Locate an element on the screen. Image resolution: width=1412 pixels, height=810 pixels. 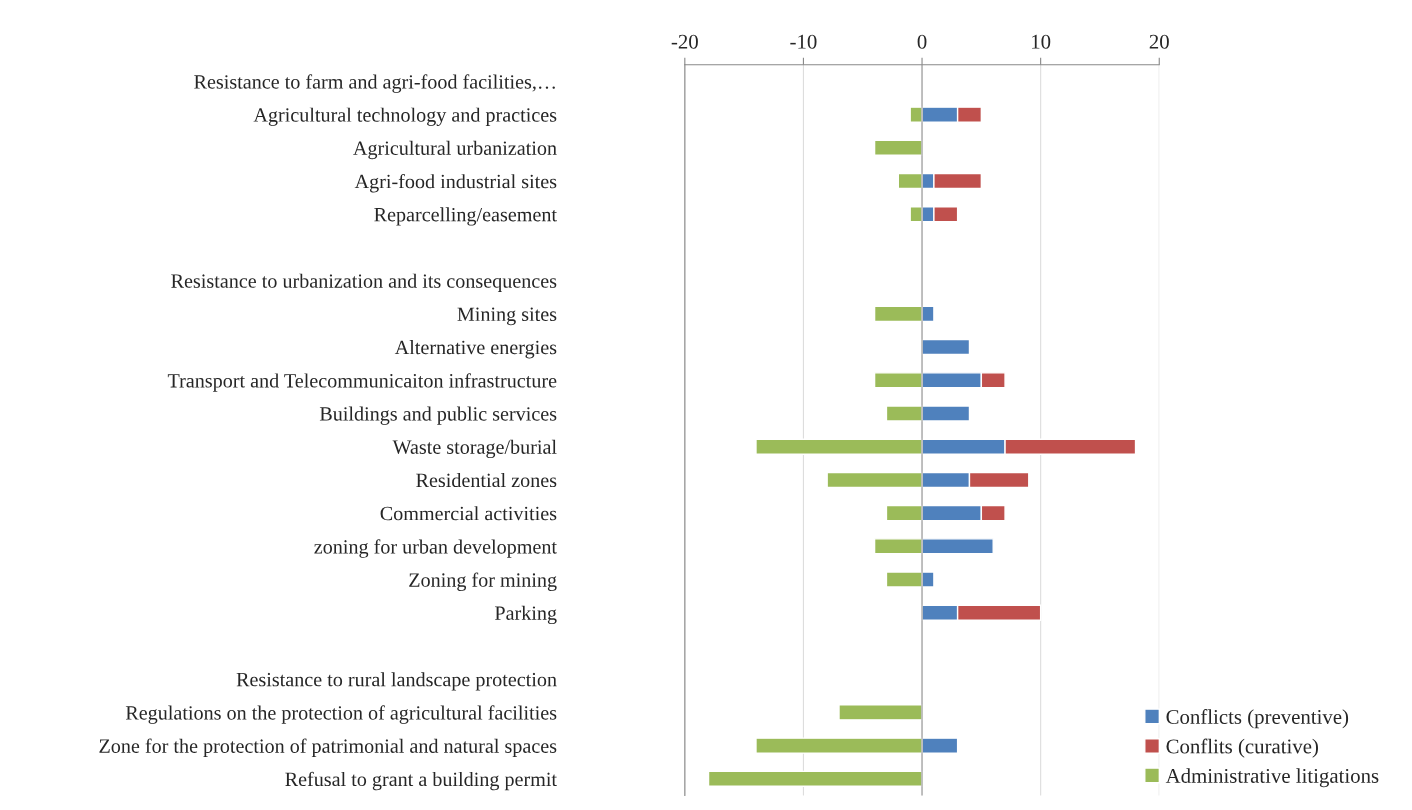
y-tick-label: Waste storage/burial is located at coordinates (474, 449).